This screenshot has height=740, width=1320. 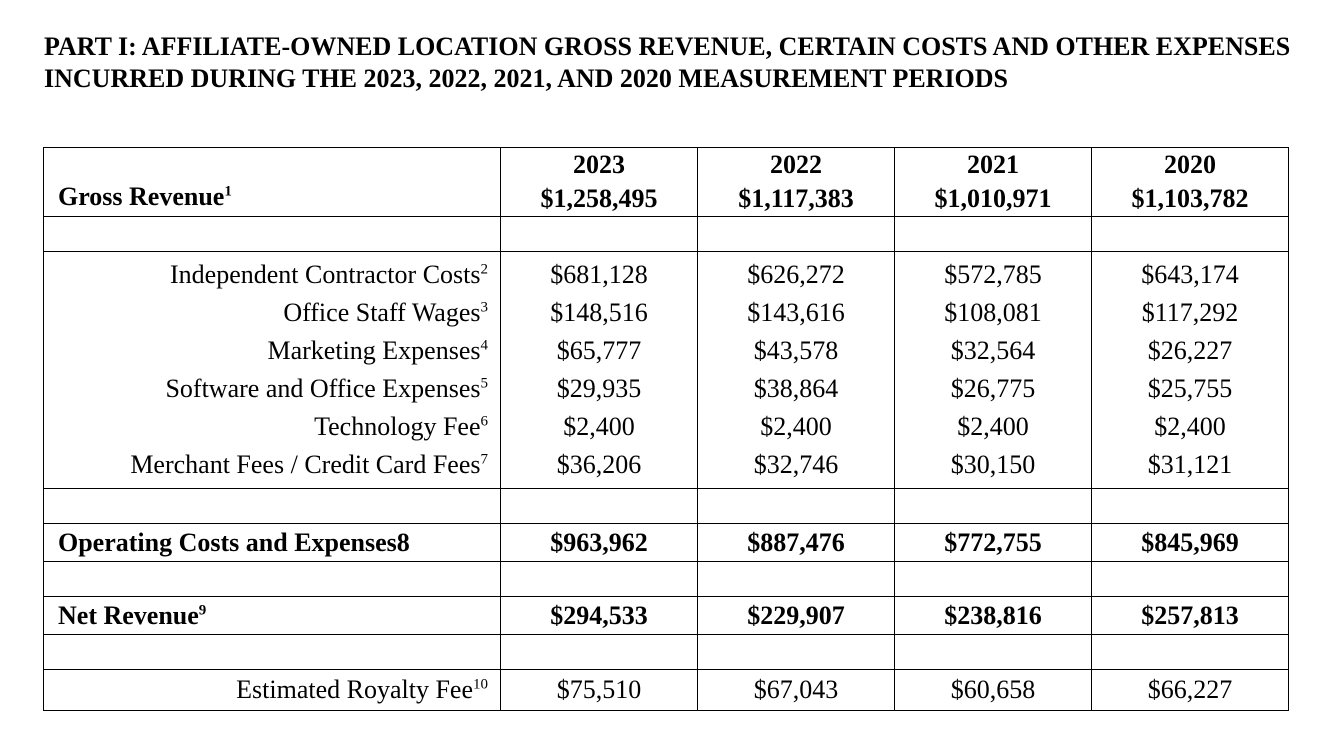 I want to click on footnote-ref: 1, so click(x=228, y=191).